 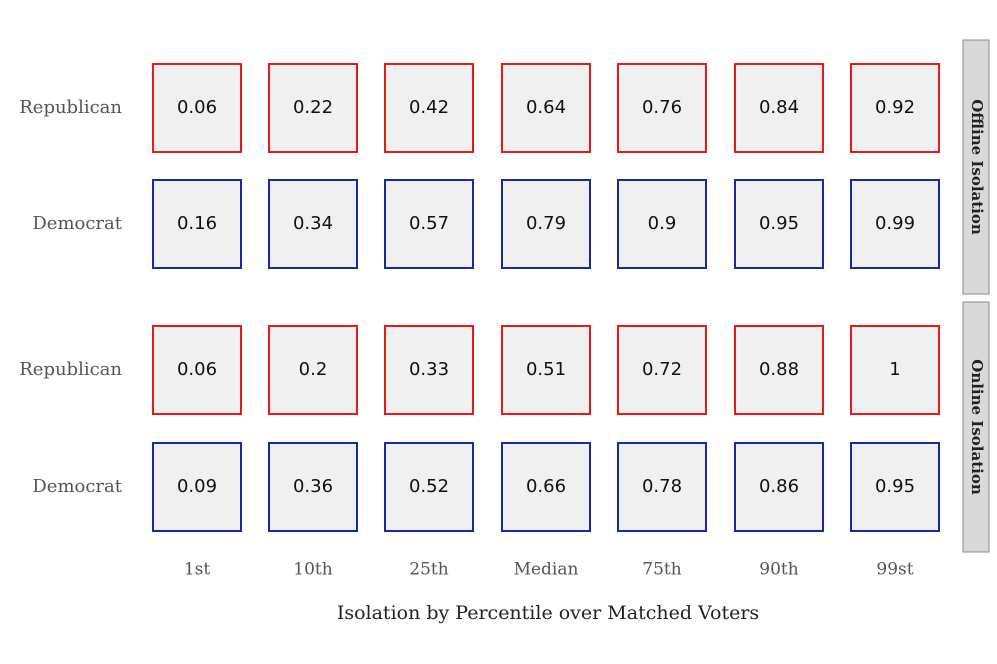 I want to click on cell-value-label: 0.16, so click(x=197, y=223).